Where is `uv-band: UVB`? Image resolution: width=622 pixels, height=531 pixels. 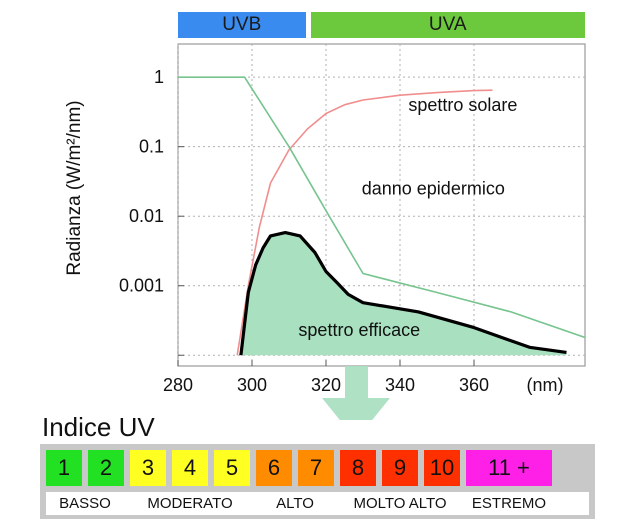
uv-band: UVB is located at coordinates (242, 25).